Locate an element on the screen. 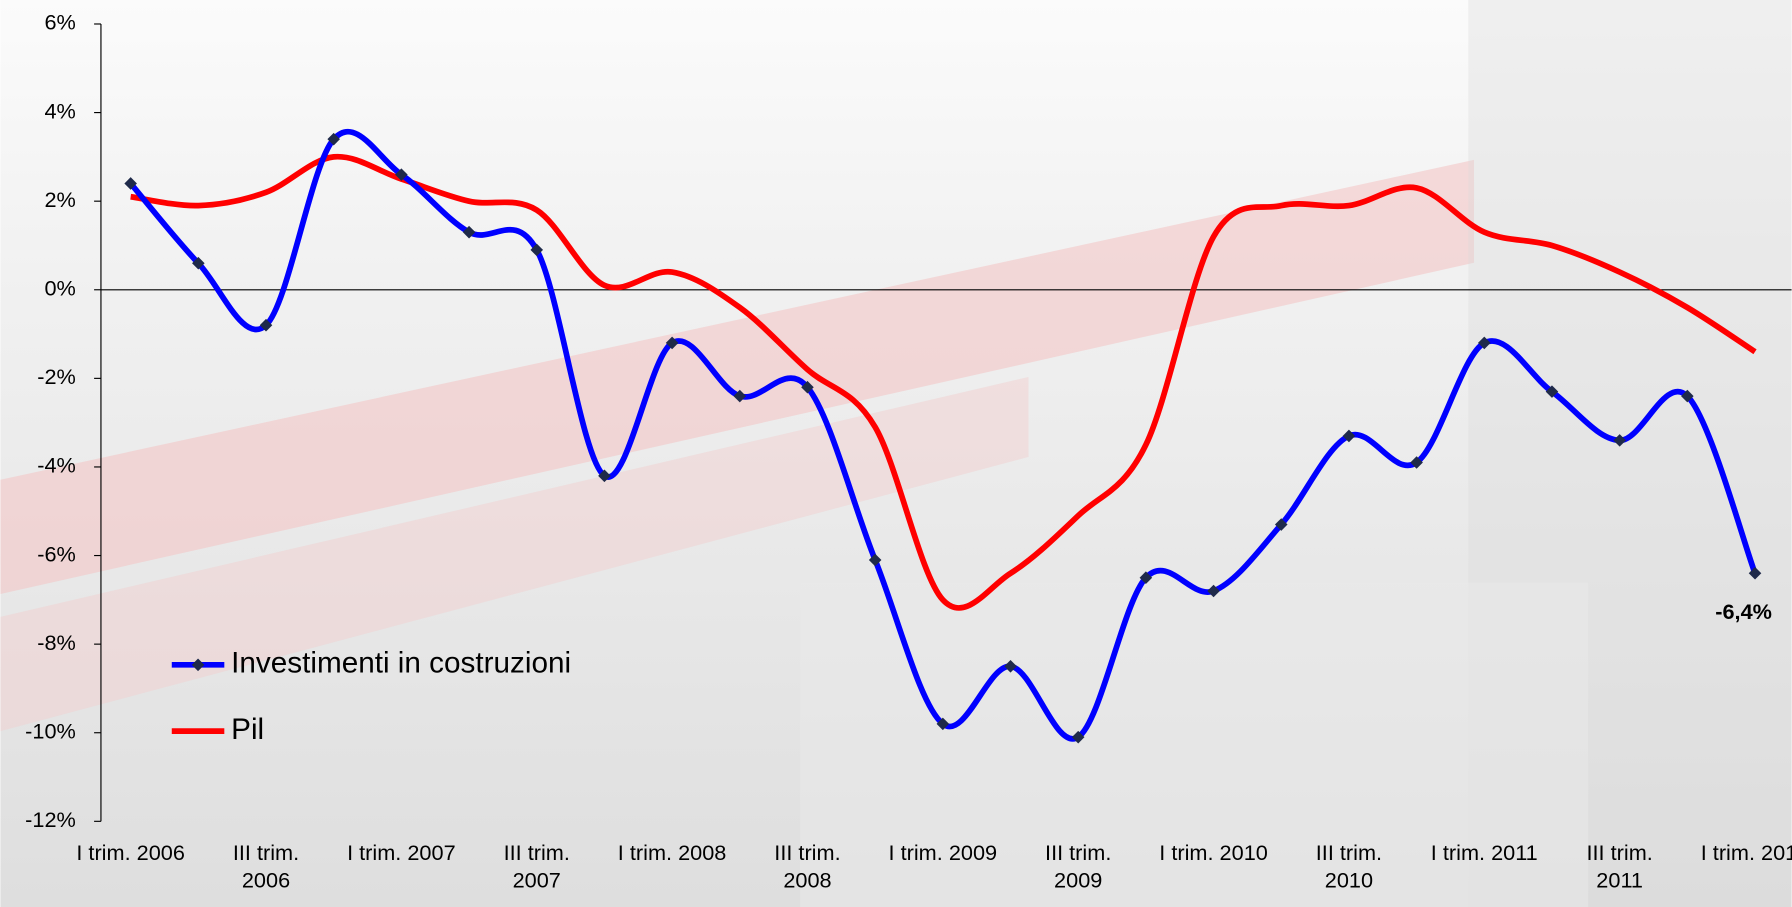  y-tick-label: -12% is located at coordinates (50, 819).